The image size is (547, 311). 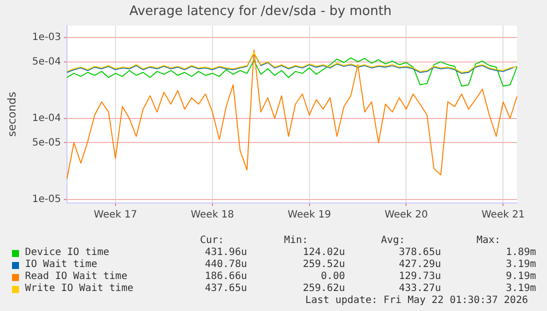 What do you see at coordinates (76, 277) in the screenshot?
I see `legend-label: Read IO Wait time` at bounding box center [76, 277].